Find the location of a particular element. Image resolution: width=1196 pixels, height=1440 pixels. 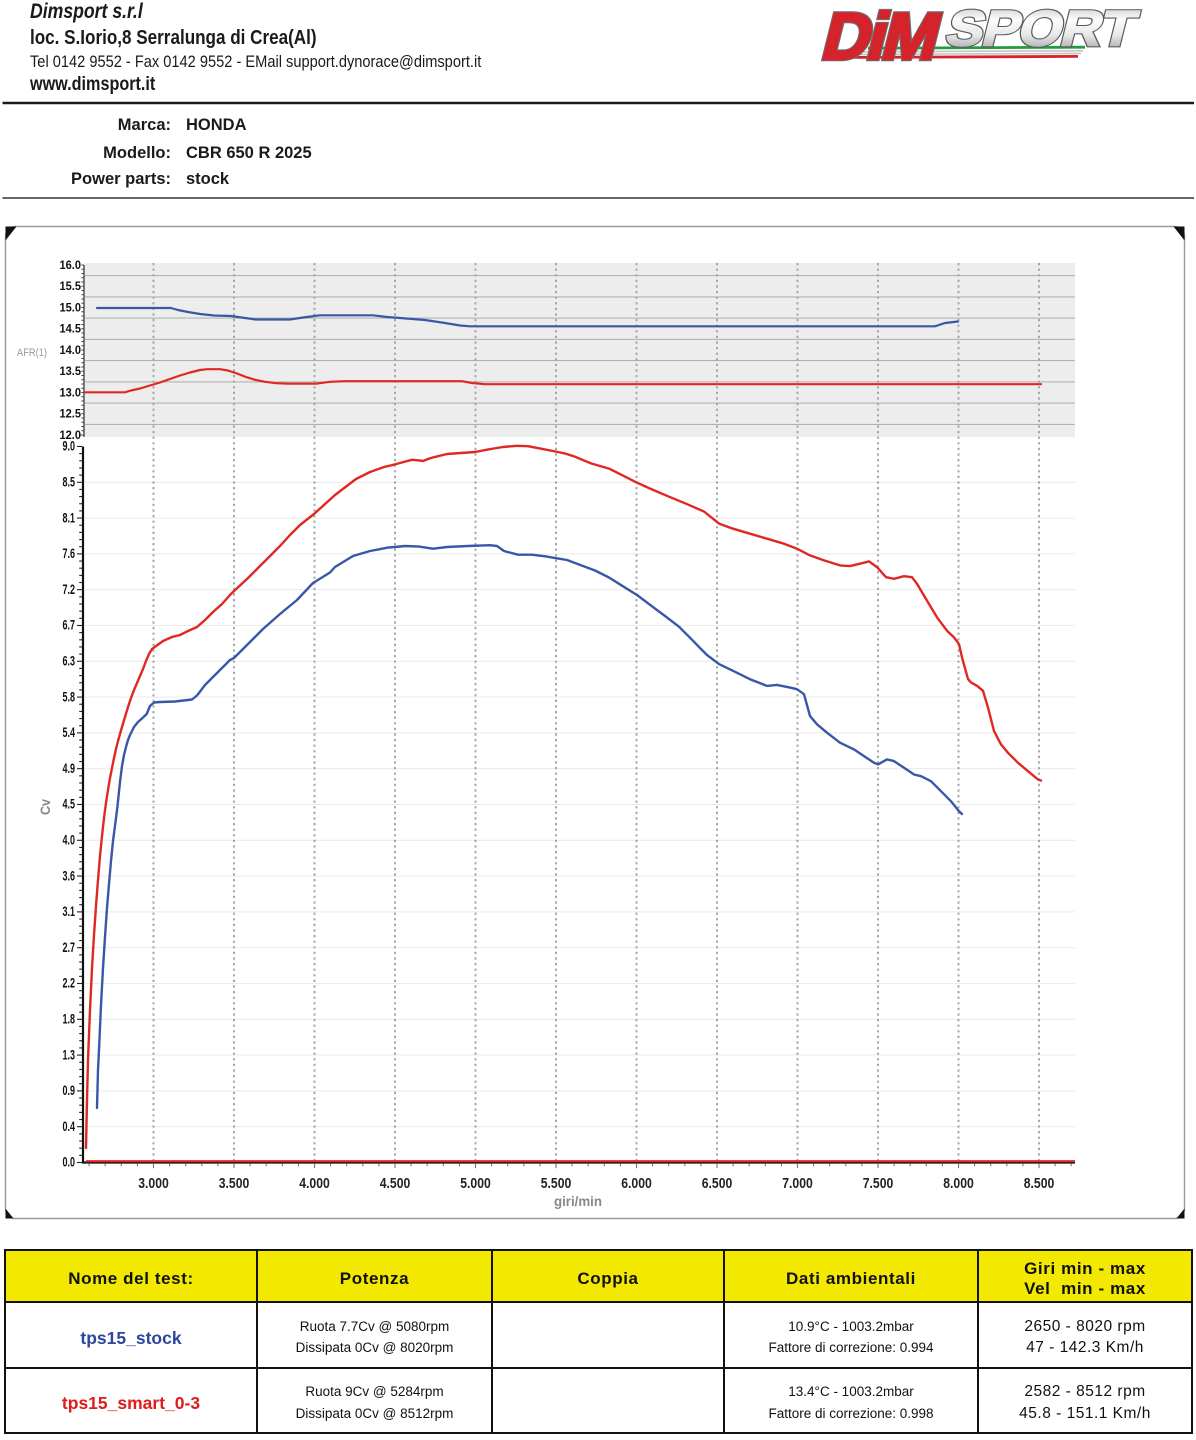

svg-text: 4.0 is located at coordinates (69, 840).